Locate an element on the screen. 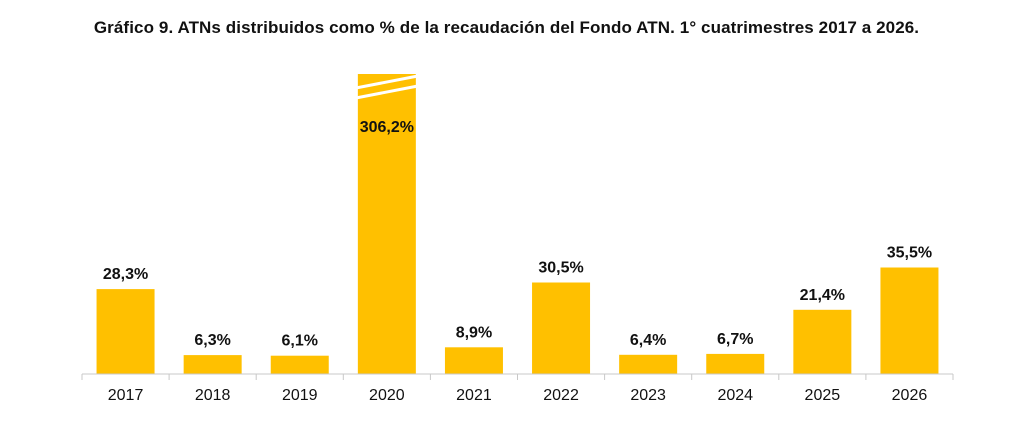 This screenshot has width=1013, height=424. bar-2021 is located at coordinates (473, 360).